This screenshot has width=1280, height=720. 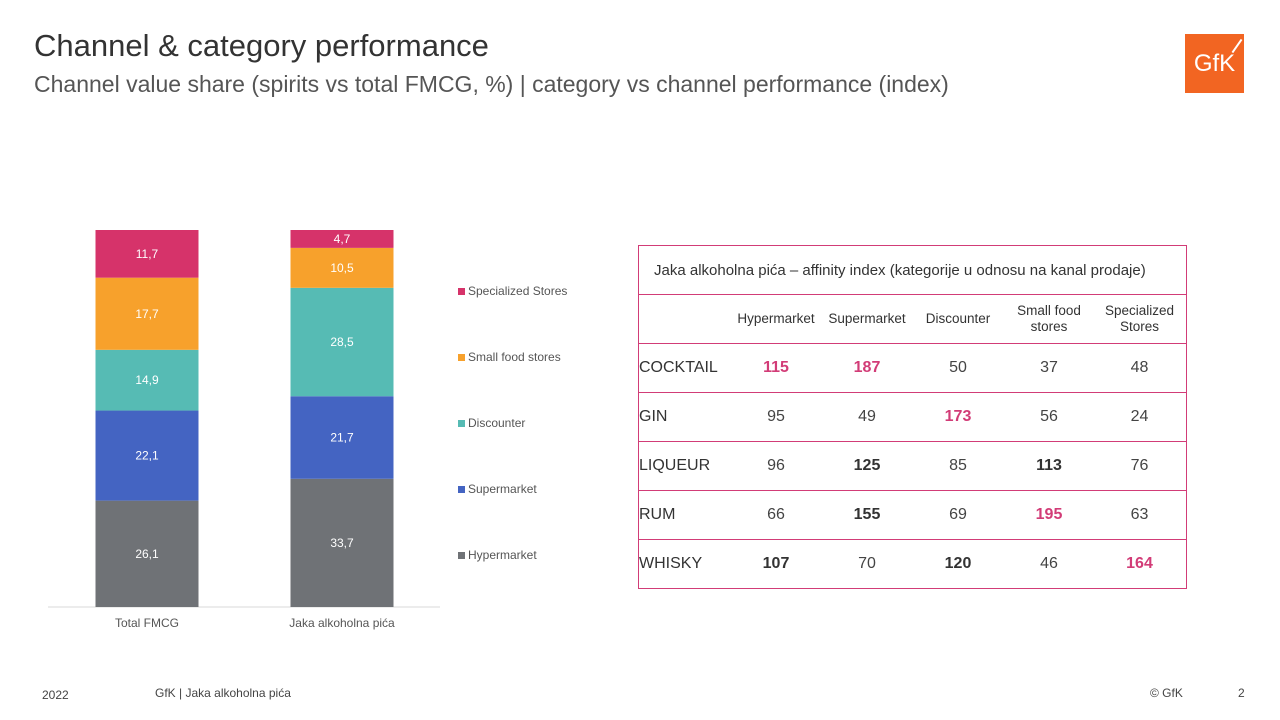 What do you see at coordinates (1214, 63) in the screenshot?
I see `gfk-logo: GfK` at bounding box center [1214, 63].